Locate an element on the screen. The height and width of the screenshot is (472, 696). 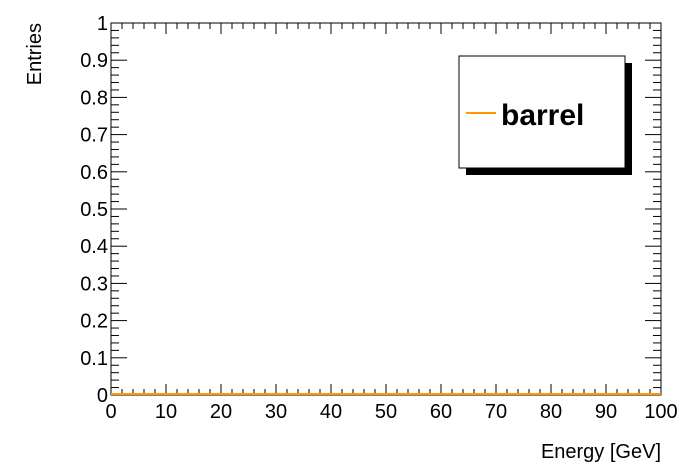
y-tick-label: 0.6 is located at coordinates (94, 173).